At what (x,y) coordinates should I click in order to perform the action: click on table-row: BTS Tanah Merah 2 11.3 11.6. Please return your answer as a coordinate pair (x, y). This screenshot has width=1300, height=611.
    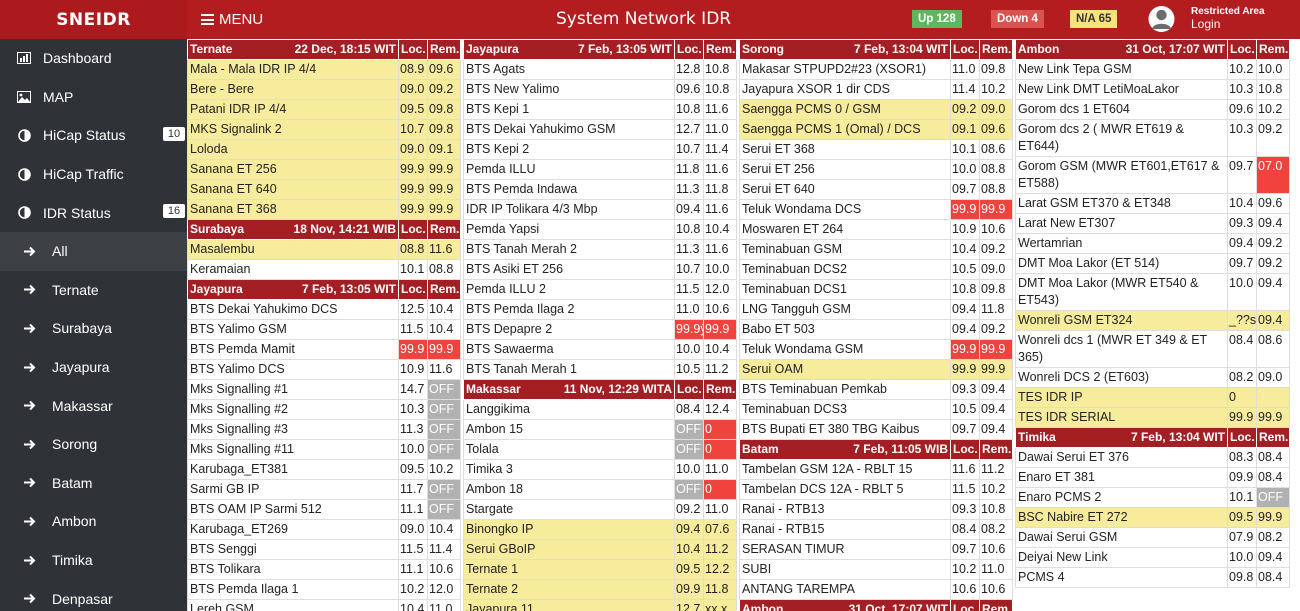
    Looking at the image, I should click on (600, 249).